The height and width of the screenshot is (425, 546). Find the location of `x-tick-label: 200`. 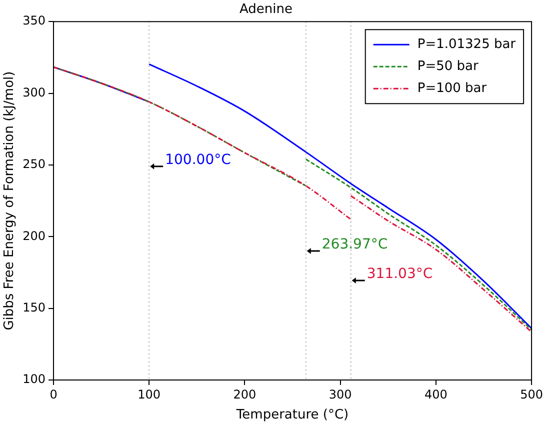

x-tick-label: 200 is located at coordinates (244, 394).